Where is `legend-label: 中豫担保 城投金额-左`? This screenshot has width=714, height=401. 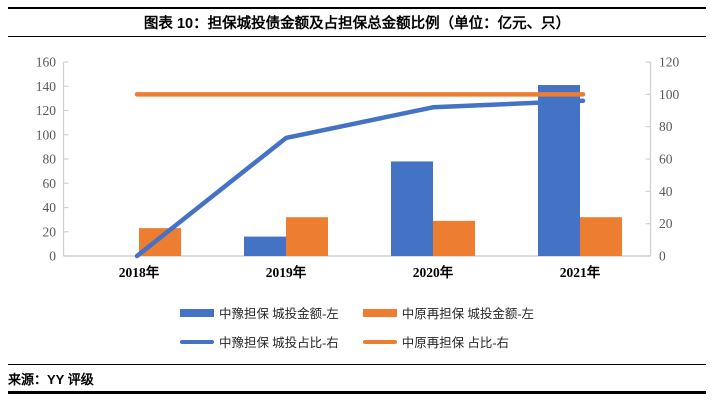
legend-label: 中豫担保 城投金额-左 is located at coordinates (278, 314).